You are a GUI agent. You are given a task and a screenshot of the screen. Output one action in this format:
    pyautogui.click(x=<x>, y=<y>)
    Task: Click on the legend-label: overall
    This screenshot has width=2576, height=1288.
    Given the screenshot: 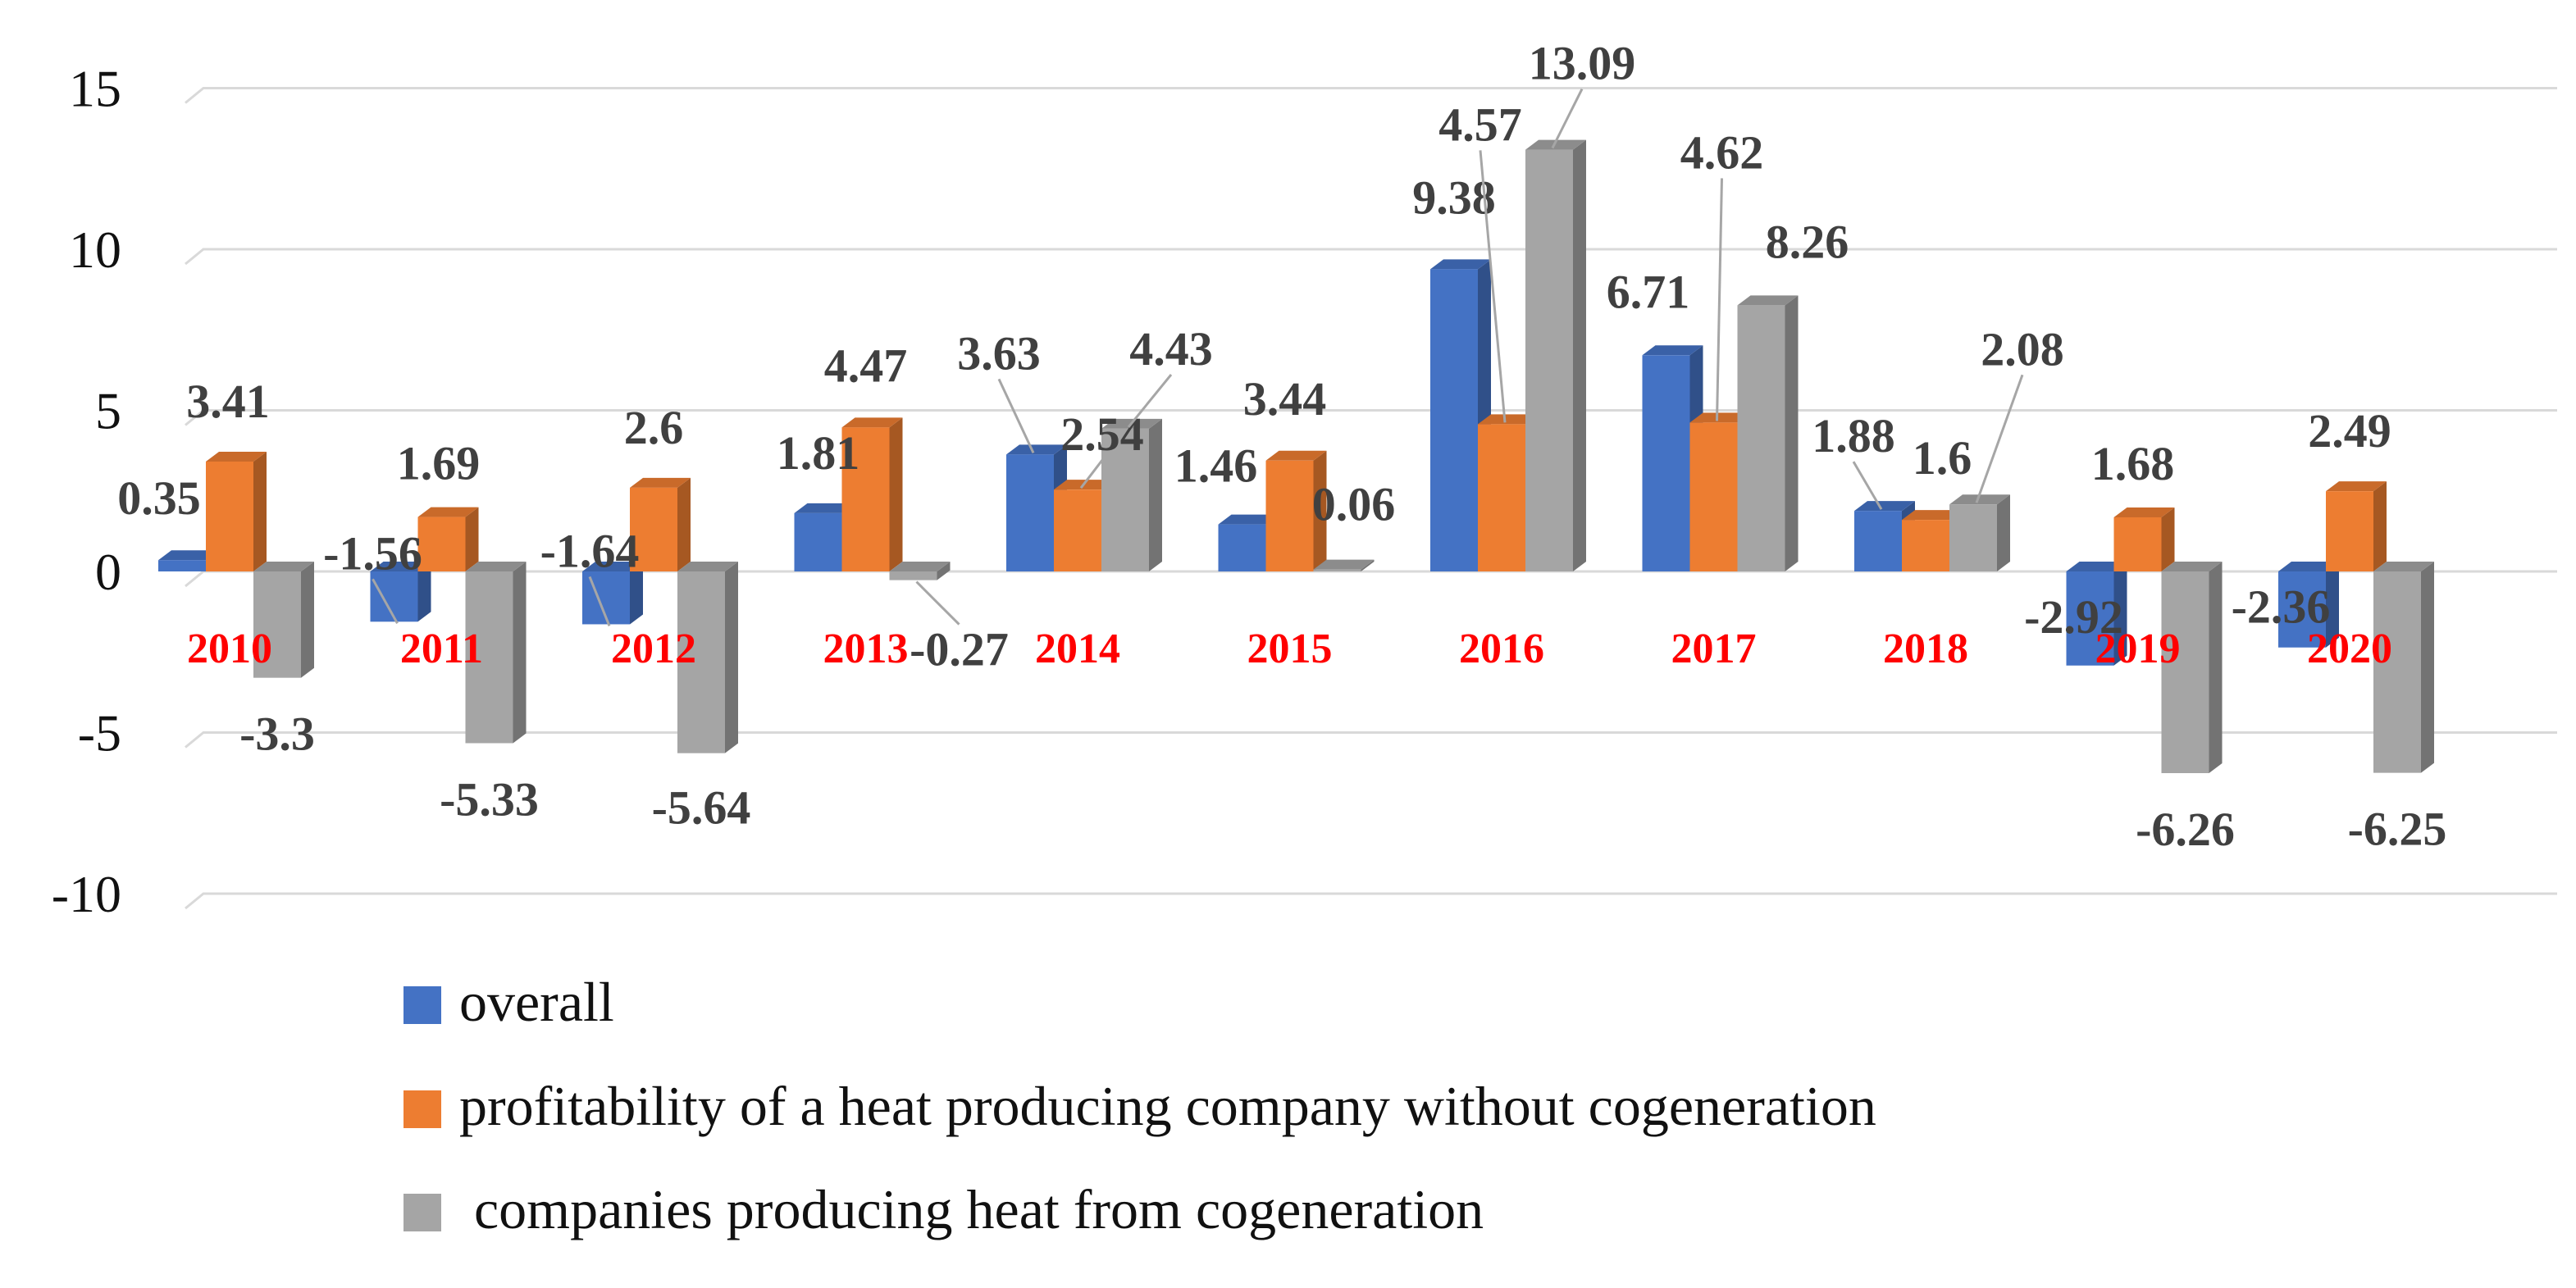 What is the action you would take?
    pyautogui.click(x=536, y=1002)
    